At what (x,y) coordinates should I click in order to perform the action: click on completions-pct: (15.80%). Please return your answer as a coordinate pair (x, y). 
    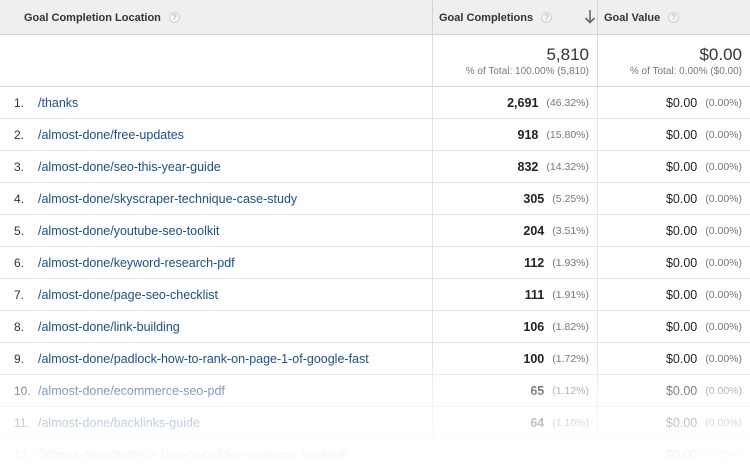
    Looking at the image, I should click on (567, 135).